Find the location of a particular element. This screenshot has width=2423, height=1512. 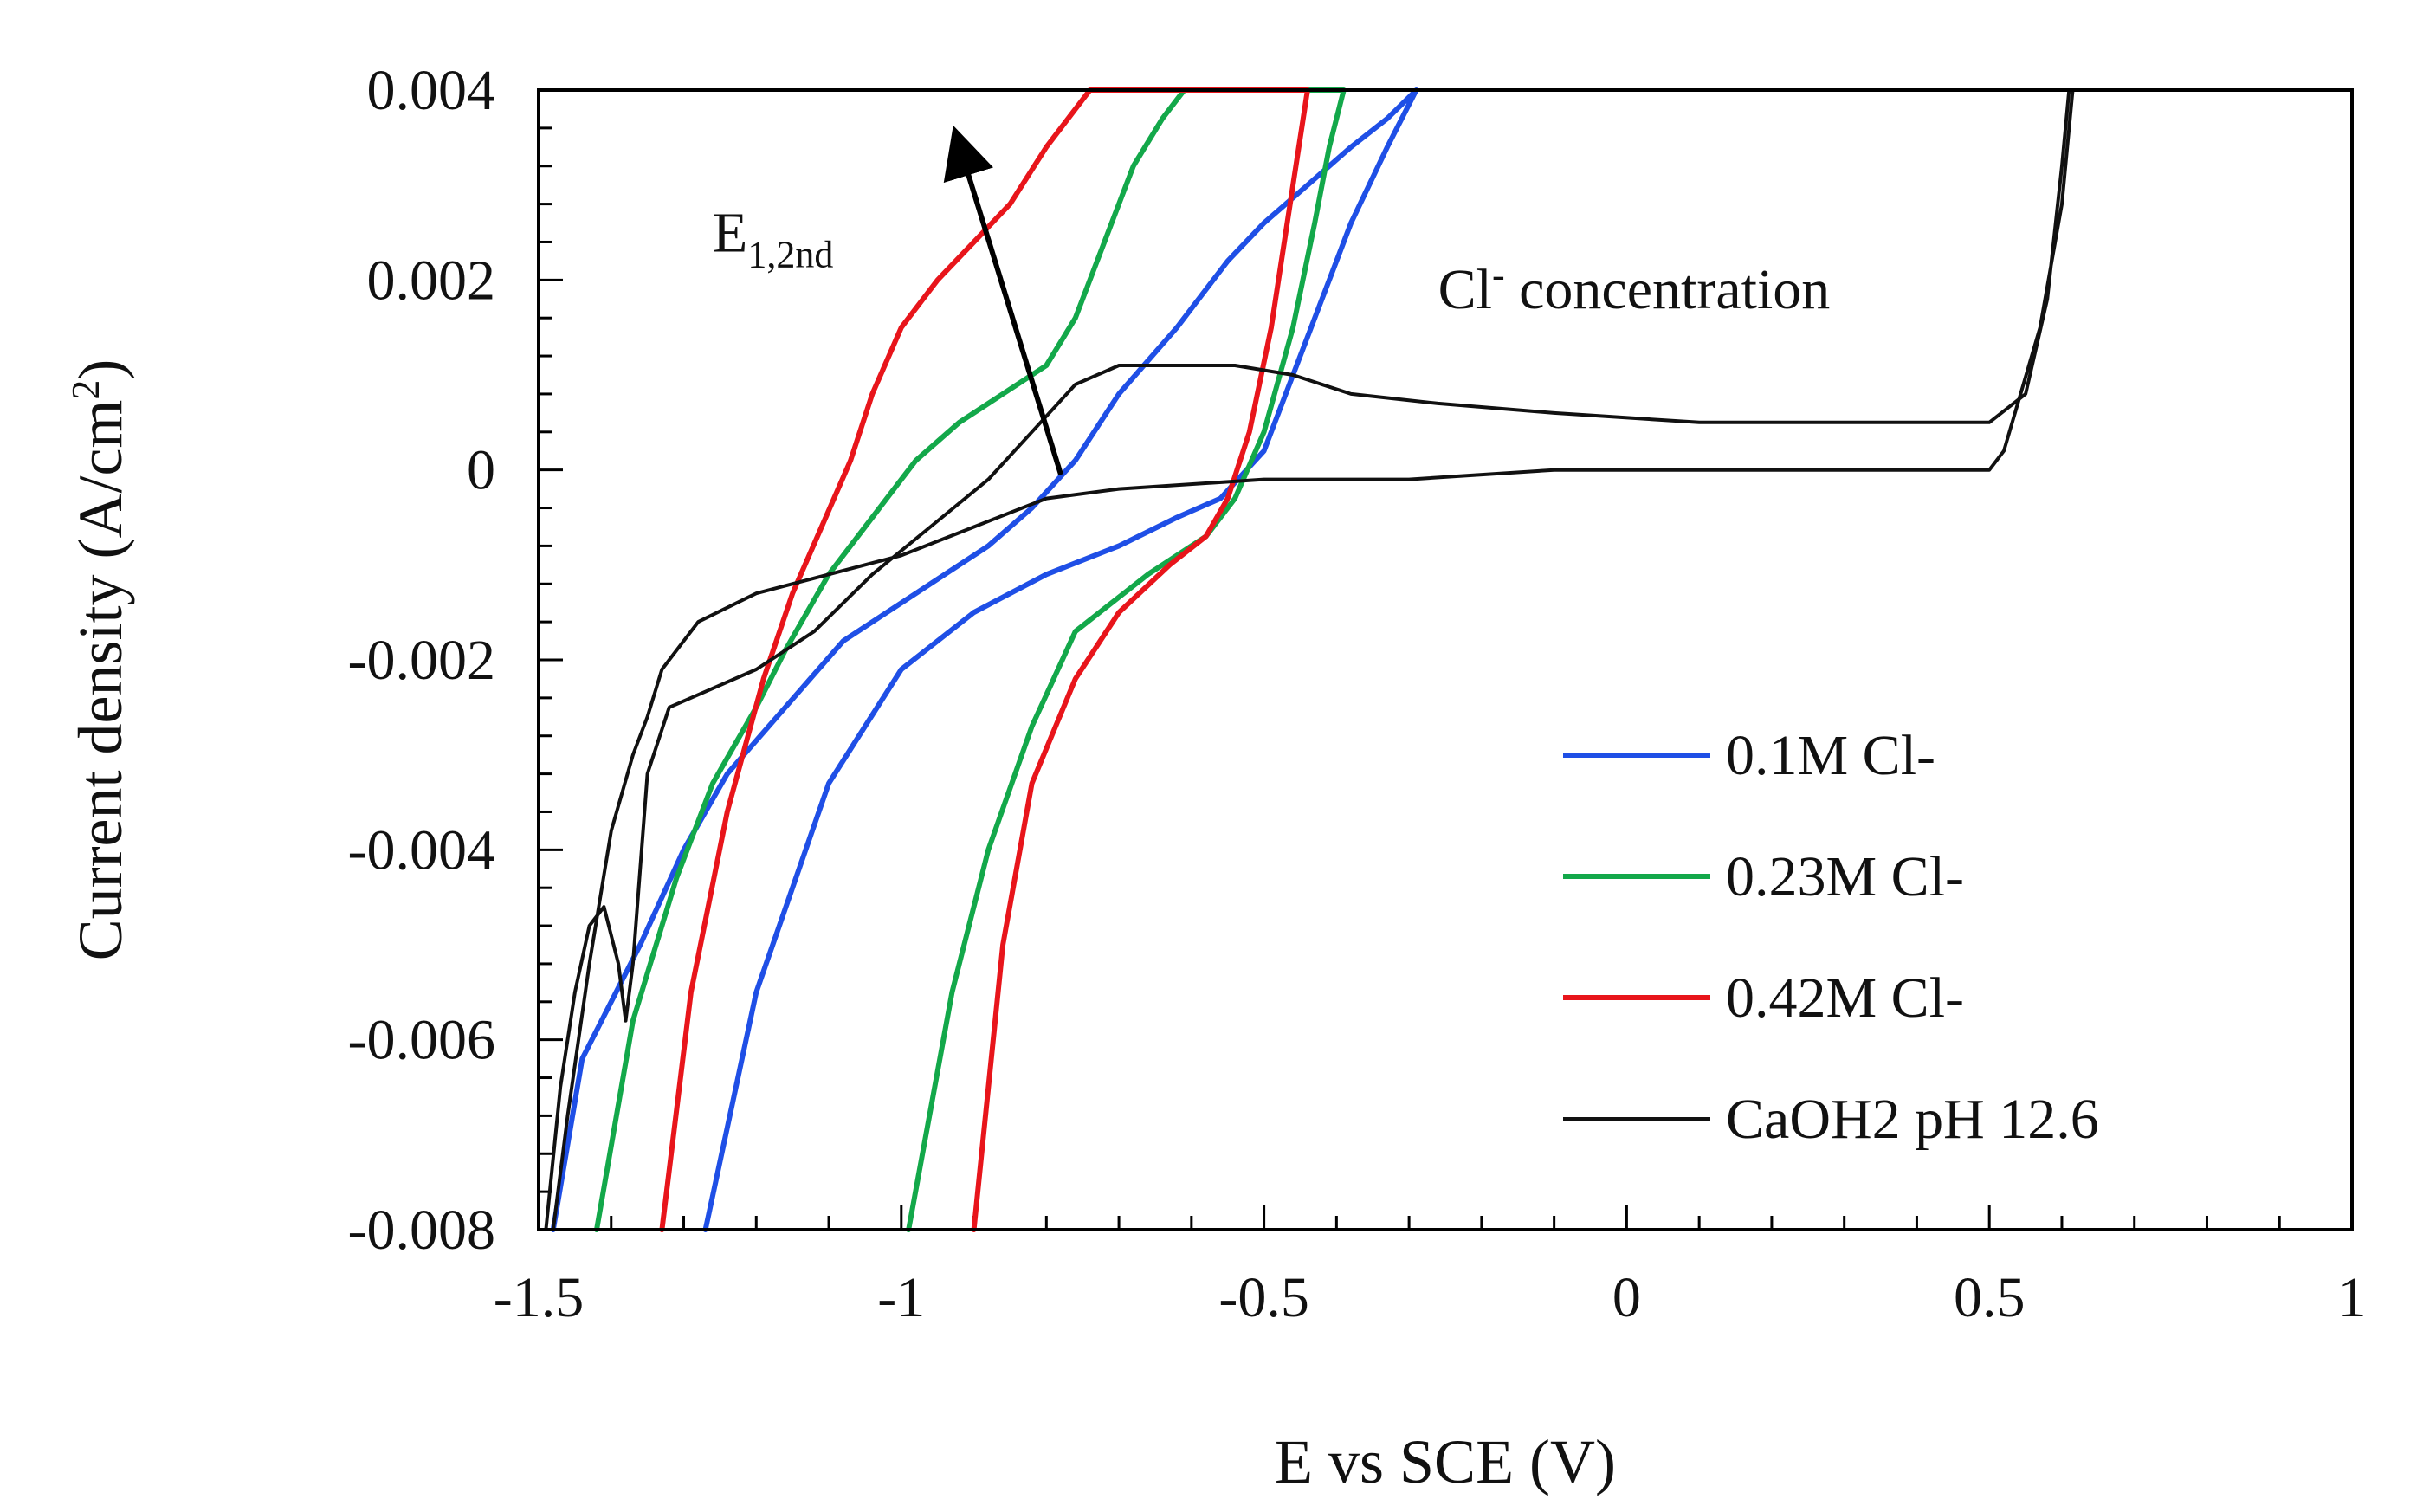

x-tick-label: 0 is located at coordinates (1626, 1297).